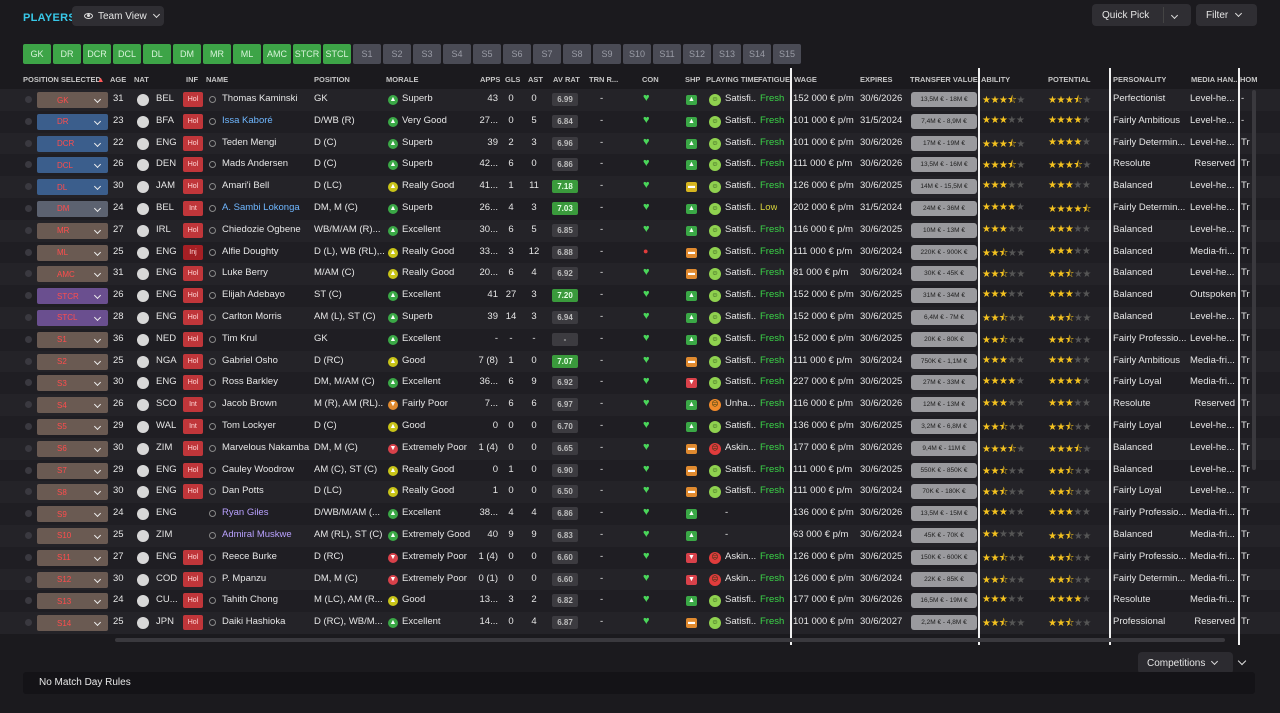 This screenshot has width=1280, height=713. Describe the element at coordinates (254, 622) in the screenshot. I see `player-name-link: Daiki Hashioka` at that location.